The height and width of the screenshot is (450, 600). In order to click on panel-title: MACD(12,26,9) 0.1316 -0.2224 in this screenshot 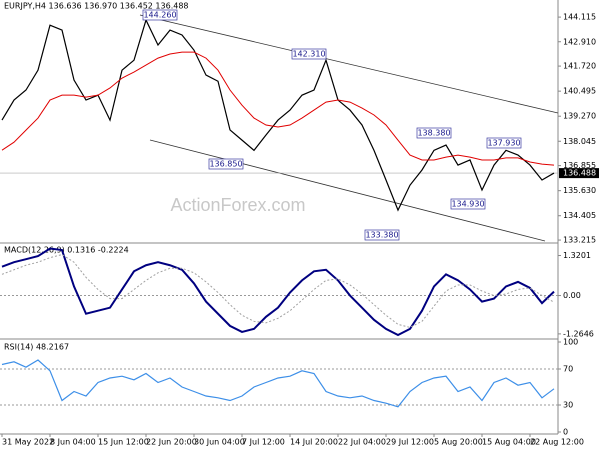, I will do `click(66, 250)`.